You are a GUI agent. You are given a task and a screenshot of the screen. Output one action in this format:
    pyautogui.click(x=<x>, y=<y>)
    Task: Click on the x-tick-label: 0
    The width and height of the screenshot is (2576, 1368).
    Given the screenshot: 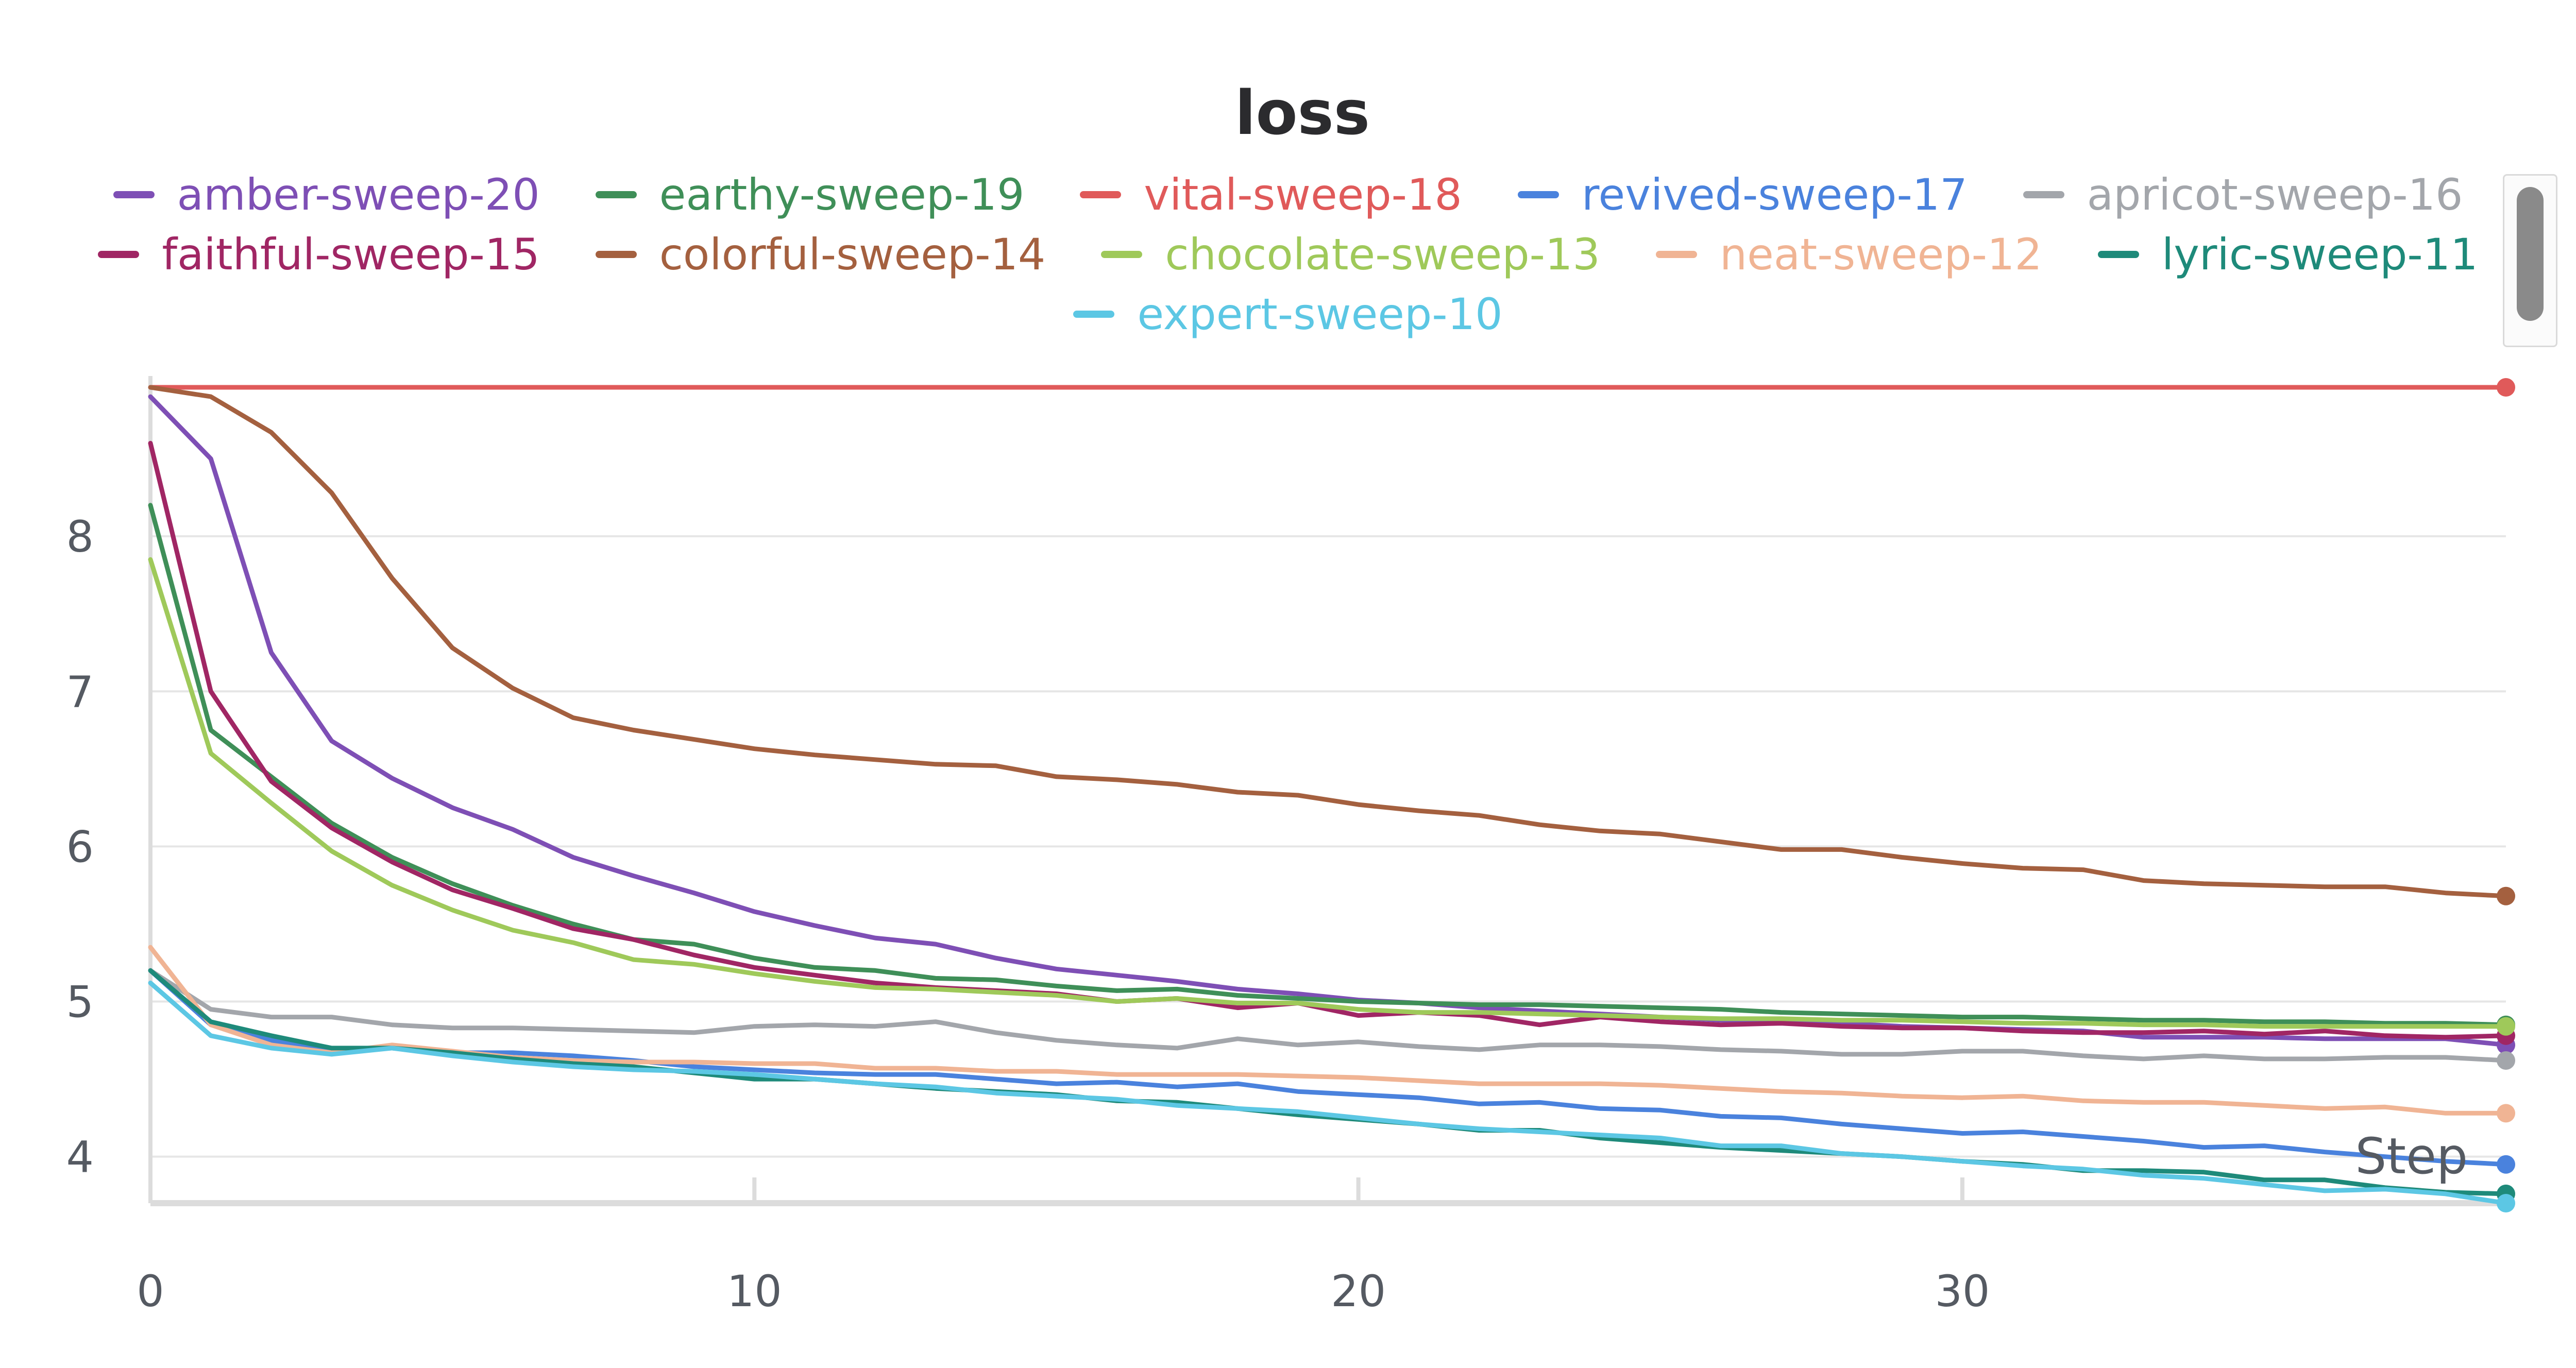 What is the action you would take?
    pyautogui.click(x=150, y=1291)
    